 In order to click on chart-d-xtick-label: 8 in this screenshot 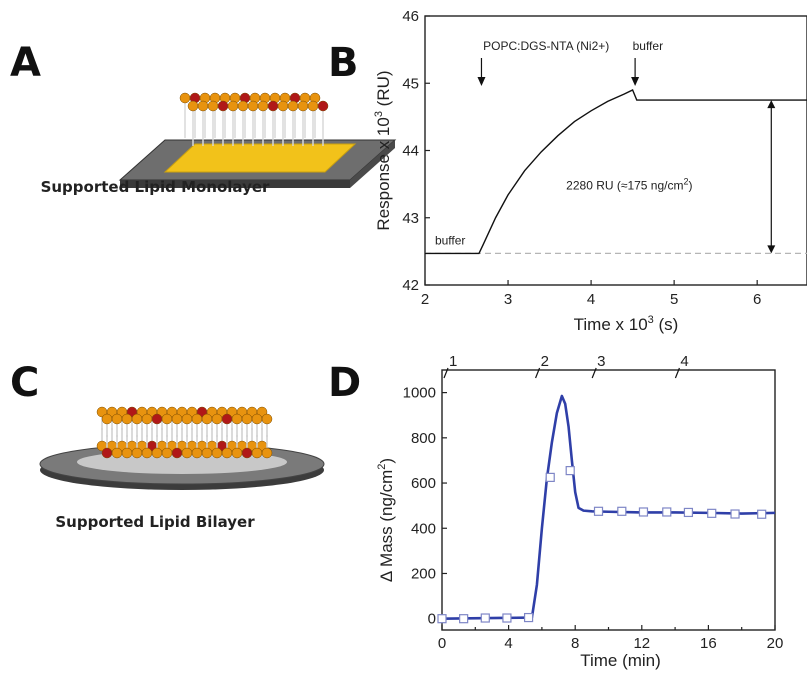, I will do `click(575, 643)`.